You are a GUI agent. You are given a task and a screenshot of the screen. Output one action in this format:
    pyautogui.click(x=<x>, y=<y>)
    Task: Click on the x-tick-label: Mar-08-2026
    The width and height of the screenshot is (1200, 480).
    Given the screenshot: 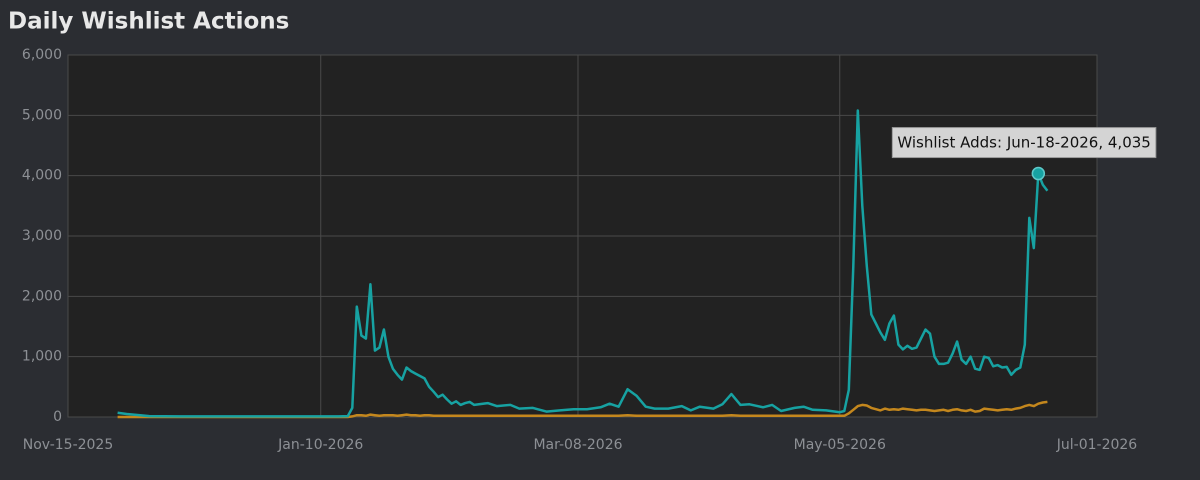 What is the action you would take?
    pyautogui.click(x=577, y=445)
    